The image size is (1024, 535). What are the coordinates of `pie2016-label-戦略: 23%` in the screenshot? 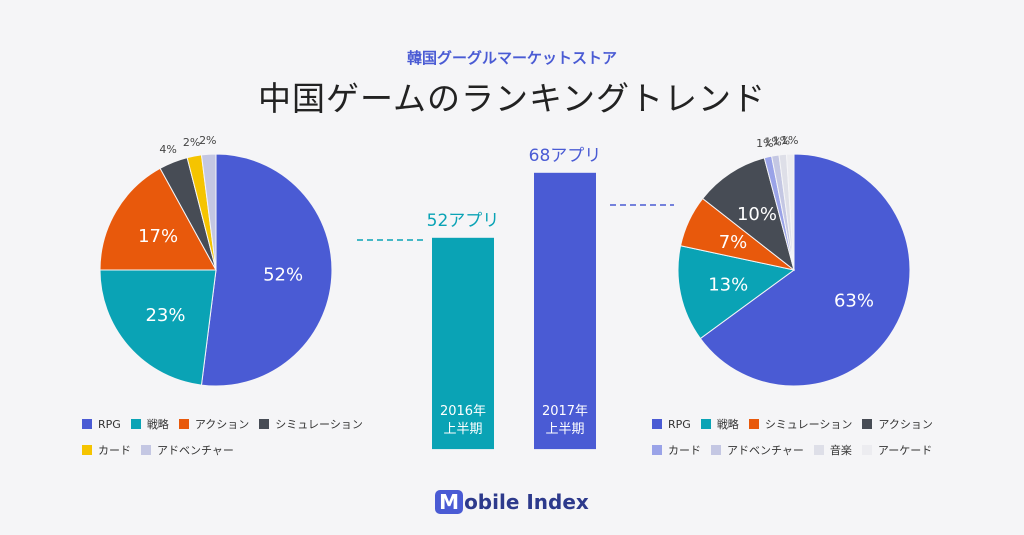 It's located at (165, 315).